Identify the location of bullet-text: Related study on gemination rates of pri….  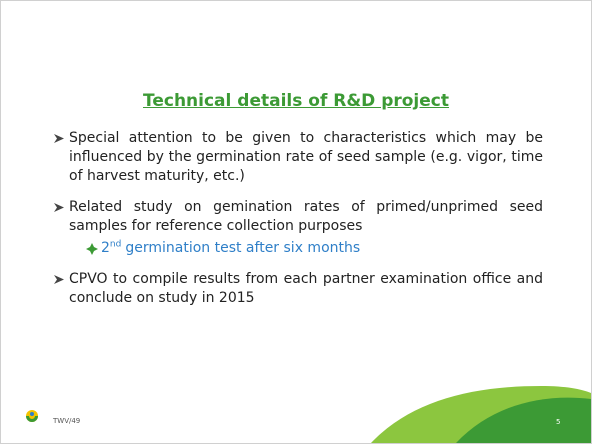
(306, 216).